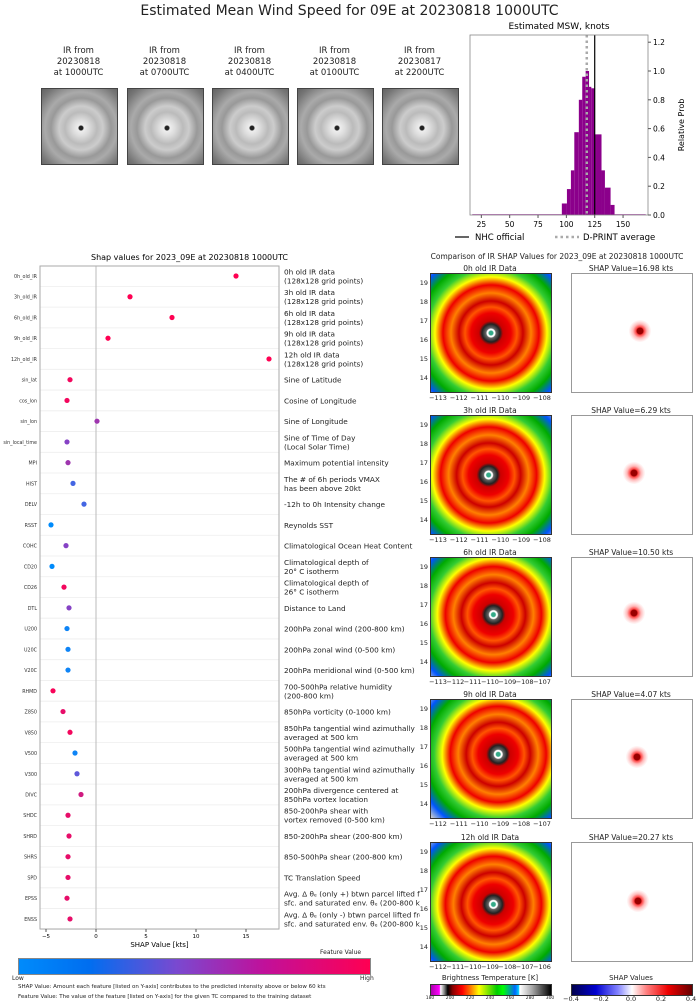 The width and height of the screenshot is (699, 1003). What do you see at coordinates (31, 775) in the screenshot?
I see `feature-name: V300` at bounding box center [31, 775].